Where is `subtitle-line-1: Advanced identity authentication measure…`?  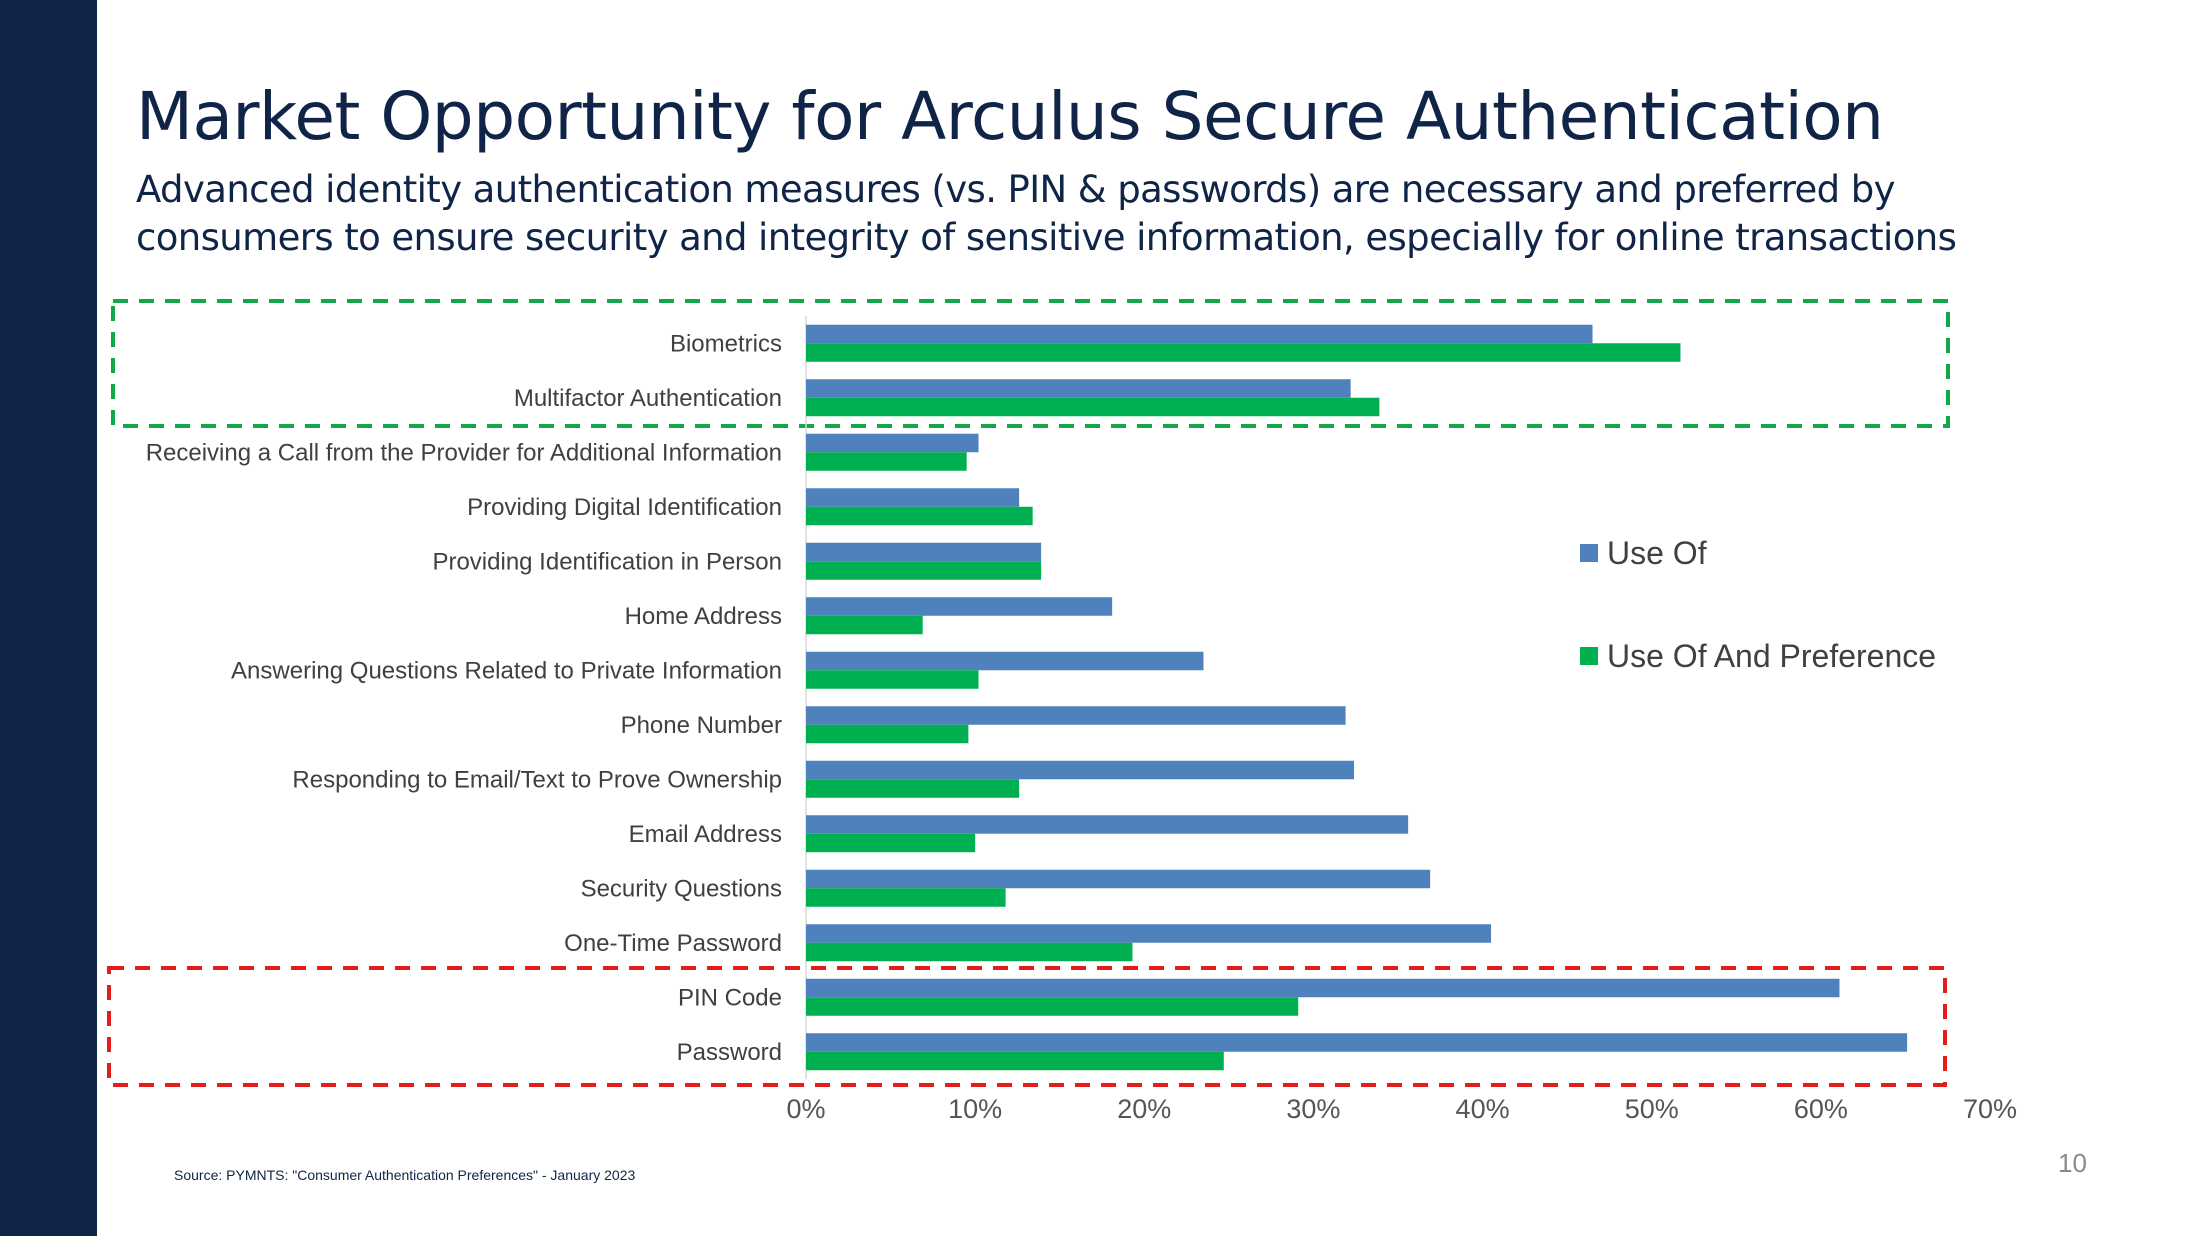
subtitle-line-1: Advanced identity authentication measure… is located at coordinates (1016, 189).